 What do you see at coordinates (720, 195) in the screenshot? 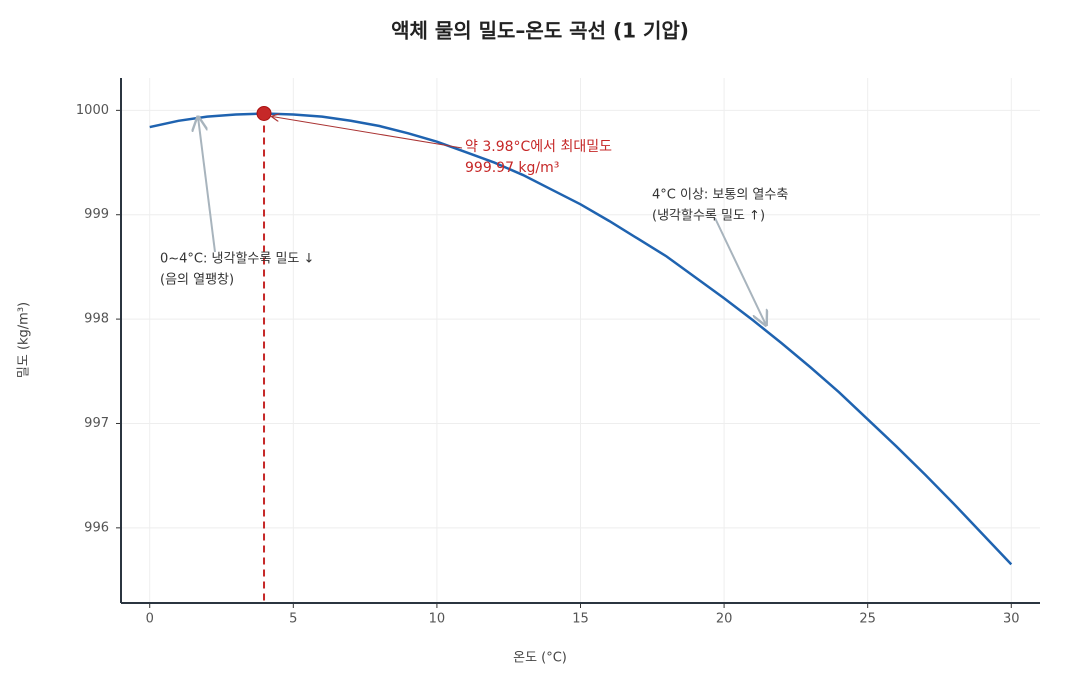
I see `annotation-text: 4°C 이상: 보통의 열수축` at bounding box center [720, 195].